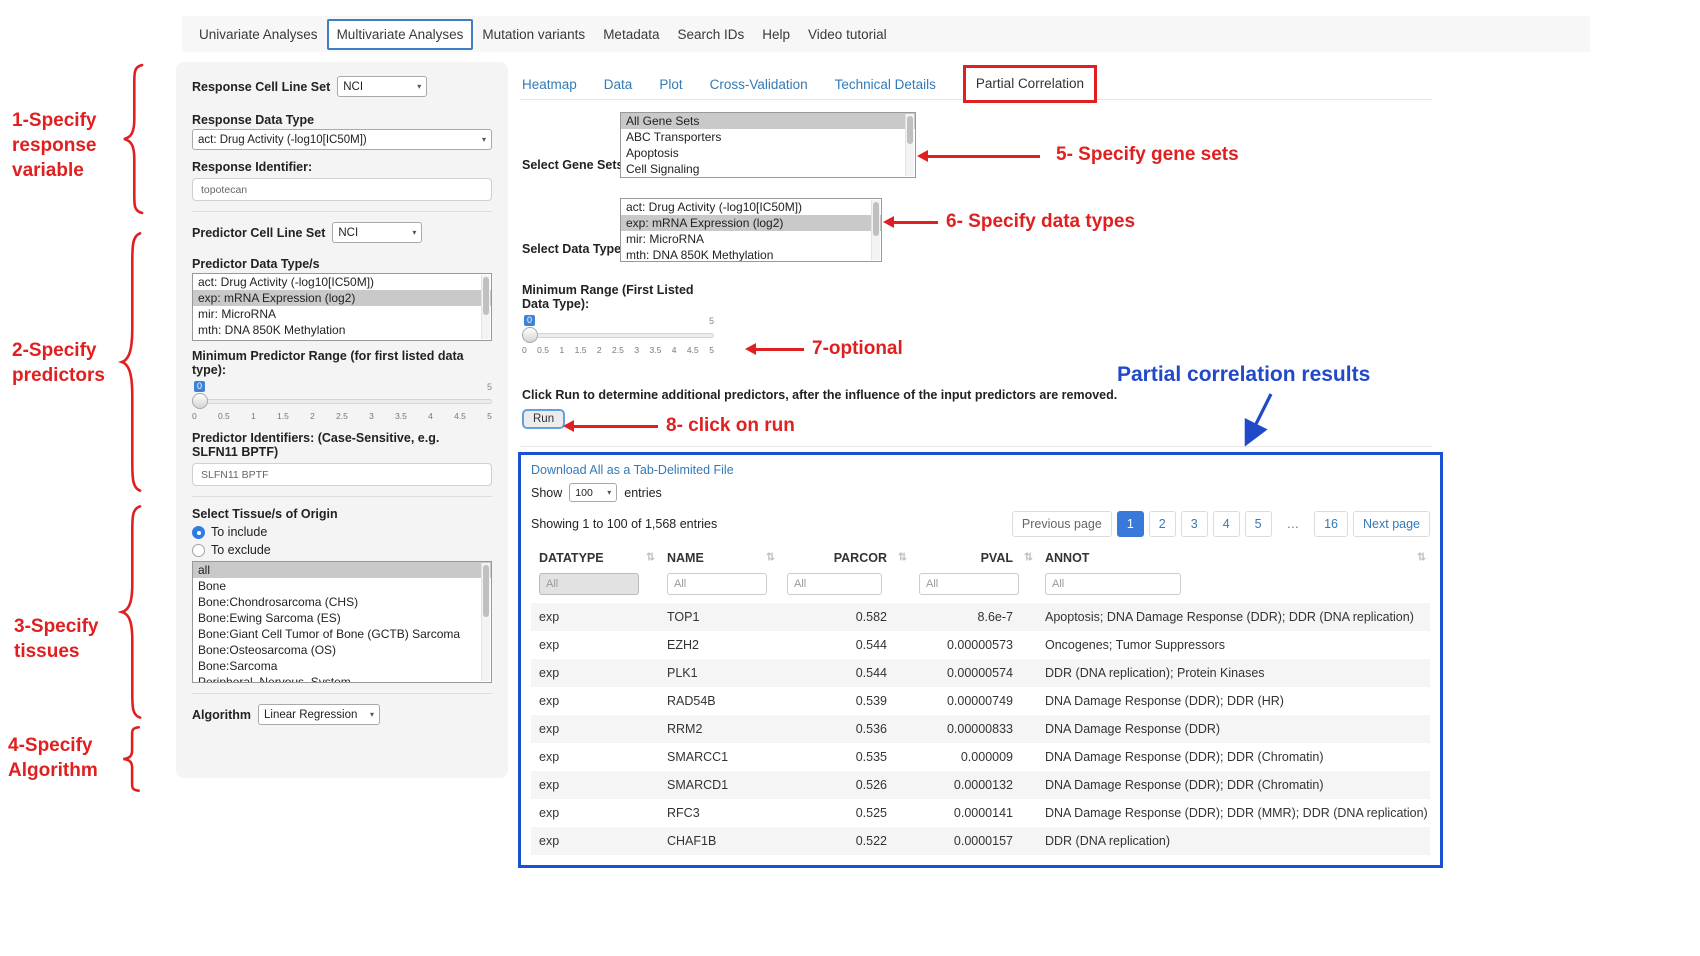 The width and height of the screenshot is (1700, 956). What do you see at coordinates (885, 84) in the screenshot?
I see `tab-technical-details: Technical Details` at bounding box center [885, 84].